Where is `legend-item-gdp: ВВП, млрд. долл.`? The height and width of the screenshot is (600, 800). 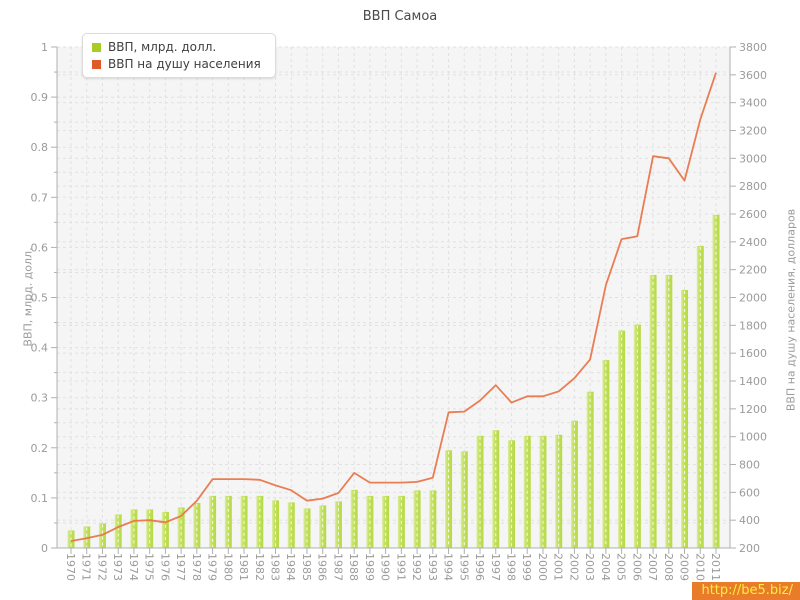
legend-item-gdp: ВВП, млрд. долл. is located at coordinates (176, 47).